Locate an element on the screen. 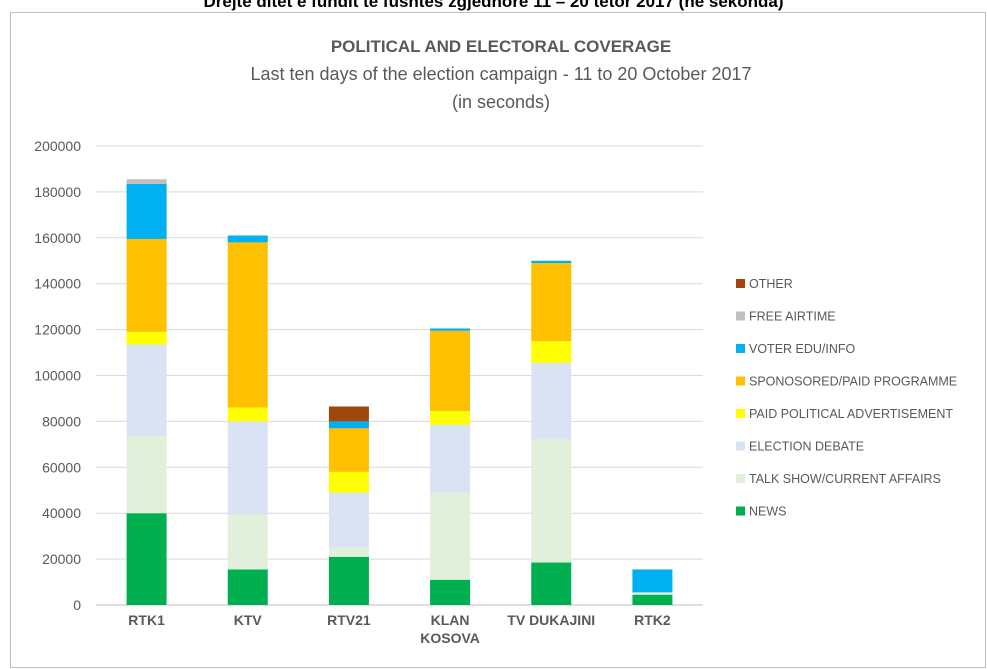 The width and height of the screenshot is (987, 669). y-tick-label: 160000 is located at coordinates (57, 238).